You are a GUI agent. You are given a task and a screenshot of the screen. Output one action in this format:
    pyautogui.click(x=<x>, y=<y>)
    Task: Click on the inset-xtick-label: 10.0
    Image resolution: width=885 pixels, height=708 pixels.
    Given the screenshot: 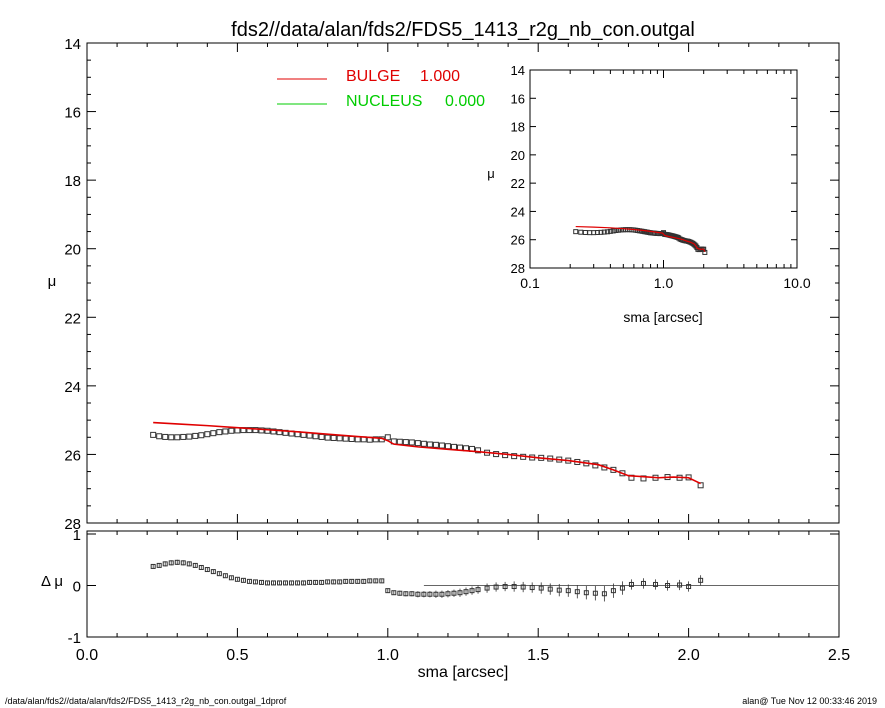 What is the action you would take?
    pyautogui.click(x=796, y=283)
    